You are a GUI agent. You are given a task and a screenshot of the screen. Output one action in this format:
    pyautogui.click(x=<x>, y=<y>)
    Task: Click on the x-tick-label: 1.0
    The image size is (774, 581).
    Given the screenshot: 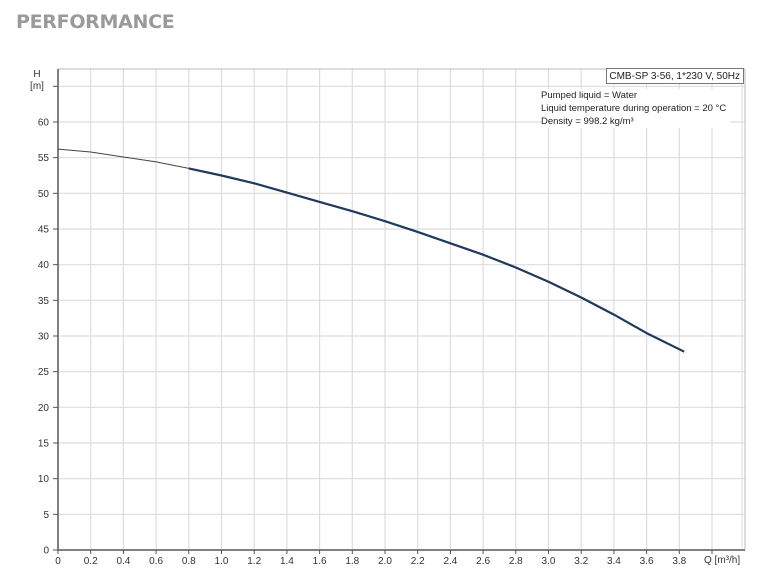 What is the action you would take?
    pyautogui.click(x=222, y=561)
    